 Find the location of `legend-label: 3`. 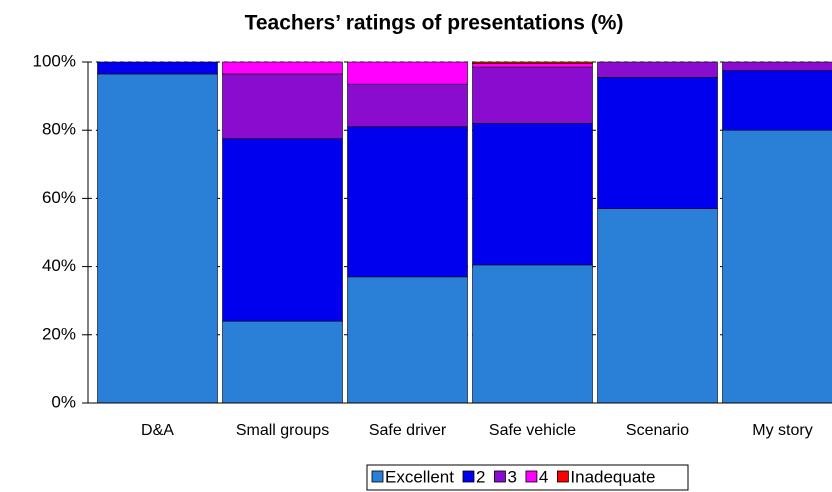

legend-label: 3 is located at coordinates (511, 476).